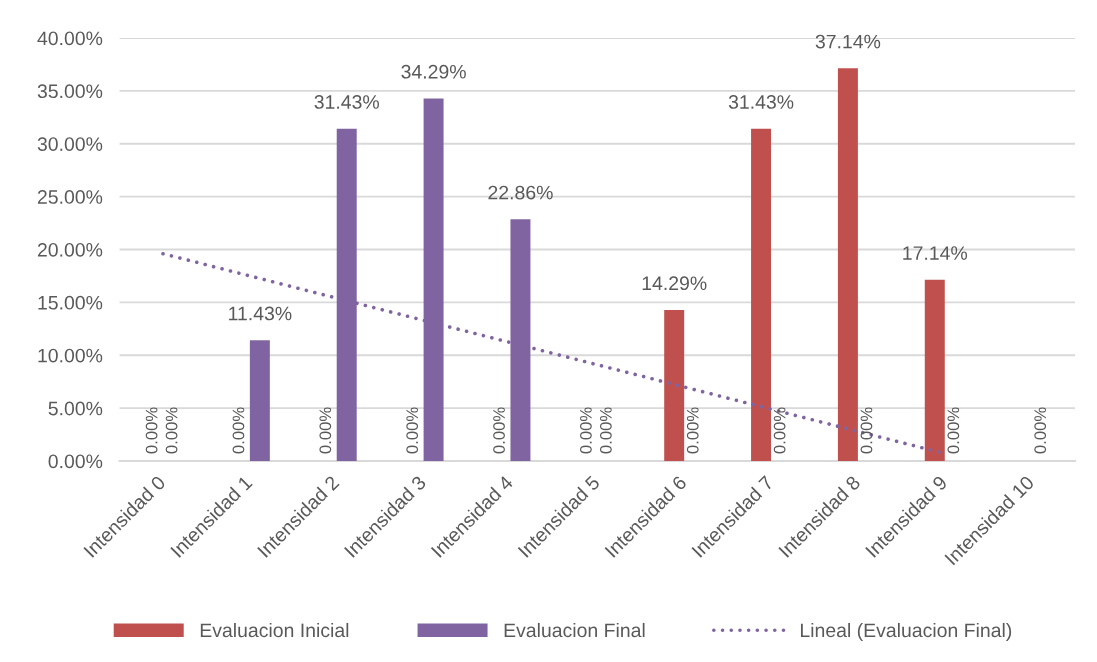  I want to click on data-label: 17.14%, so click(935, 253).